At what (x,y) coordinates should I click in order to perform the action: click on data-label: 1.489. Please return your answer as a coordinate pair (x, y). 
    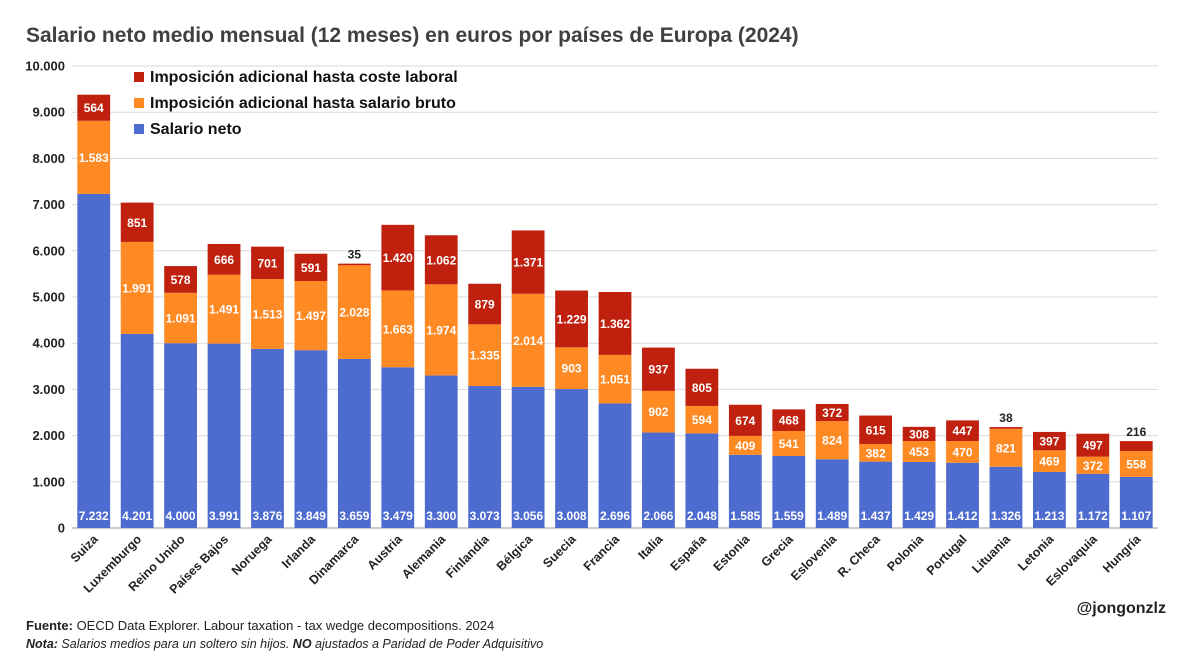
    Looking at the image, I should click on (832, 516).